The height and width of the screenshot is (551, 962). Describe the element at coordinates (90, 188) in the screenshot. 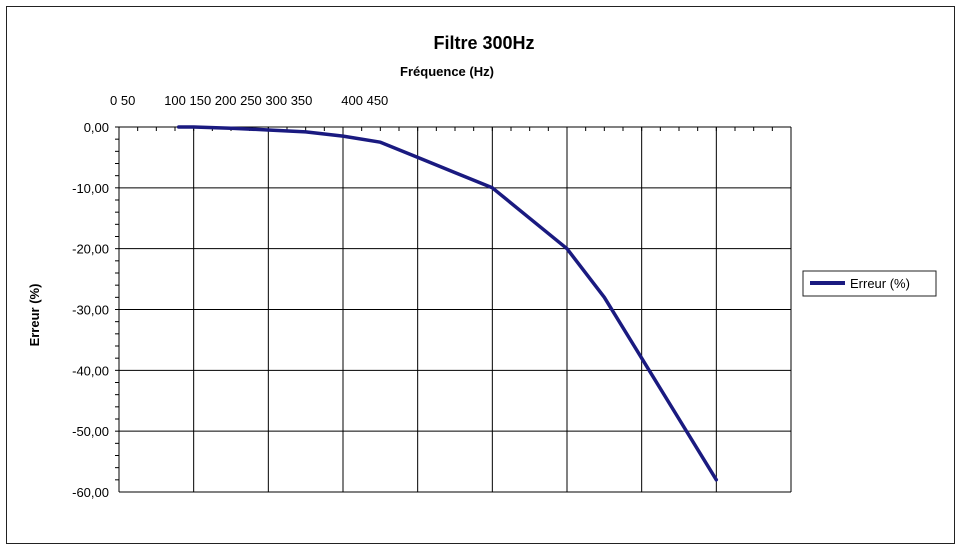

I see `y-tick-label: -10,00` at that location.